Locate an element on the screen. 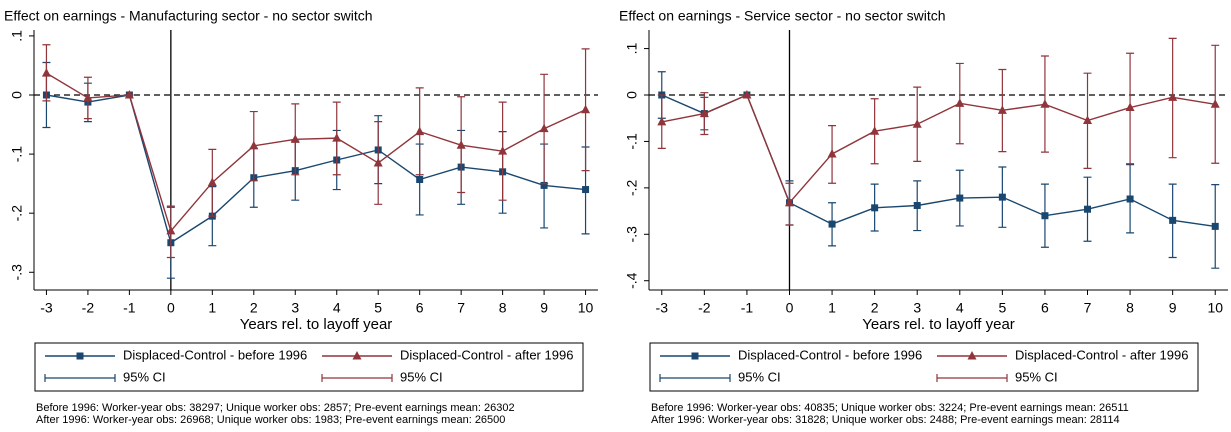 The width and height of the screenshot is (1231, 432). x-tick-label: 8 is located at coordinates (503, 308).